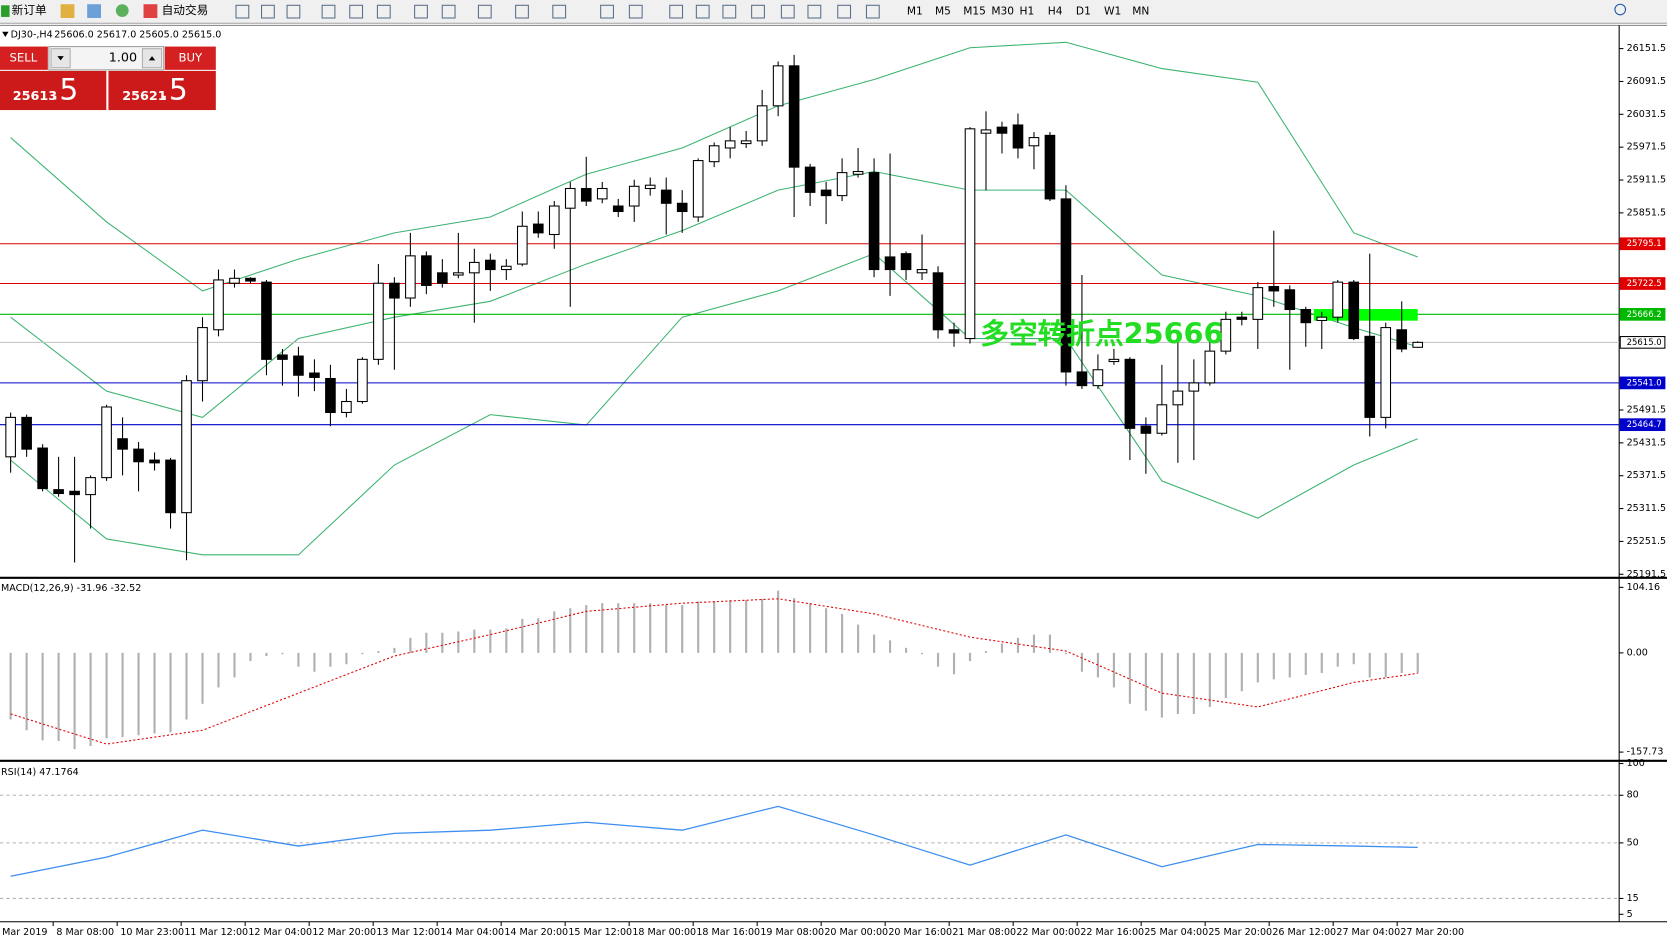 Image resolution: width=1667 pixels, height=945 pixels. Describe the element at coordinates (150, 11) in the screenshot. I see `auto-trading-icon` at that location.